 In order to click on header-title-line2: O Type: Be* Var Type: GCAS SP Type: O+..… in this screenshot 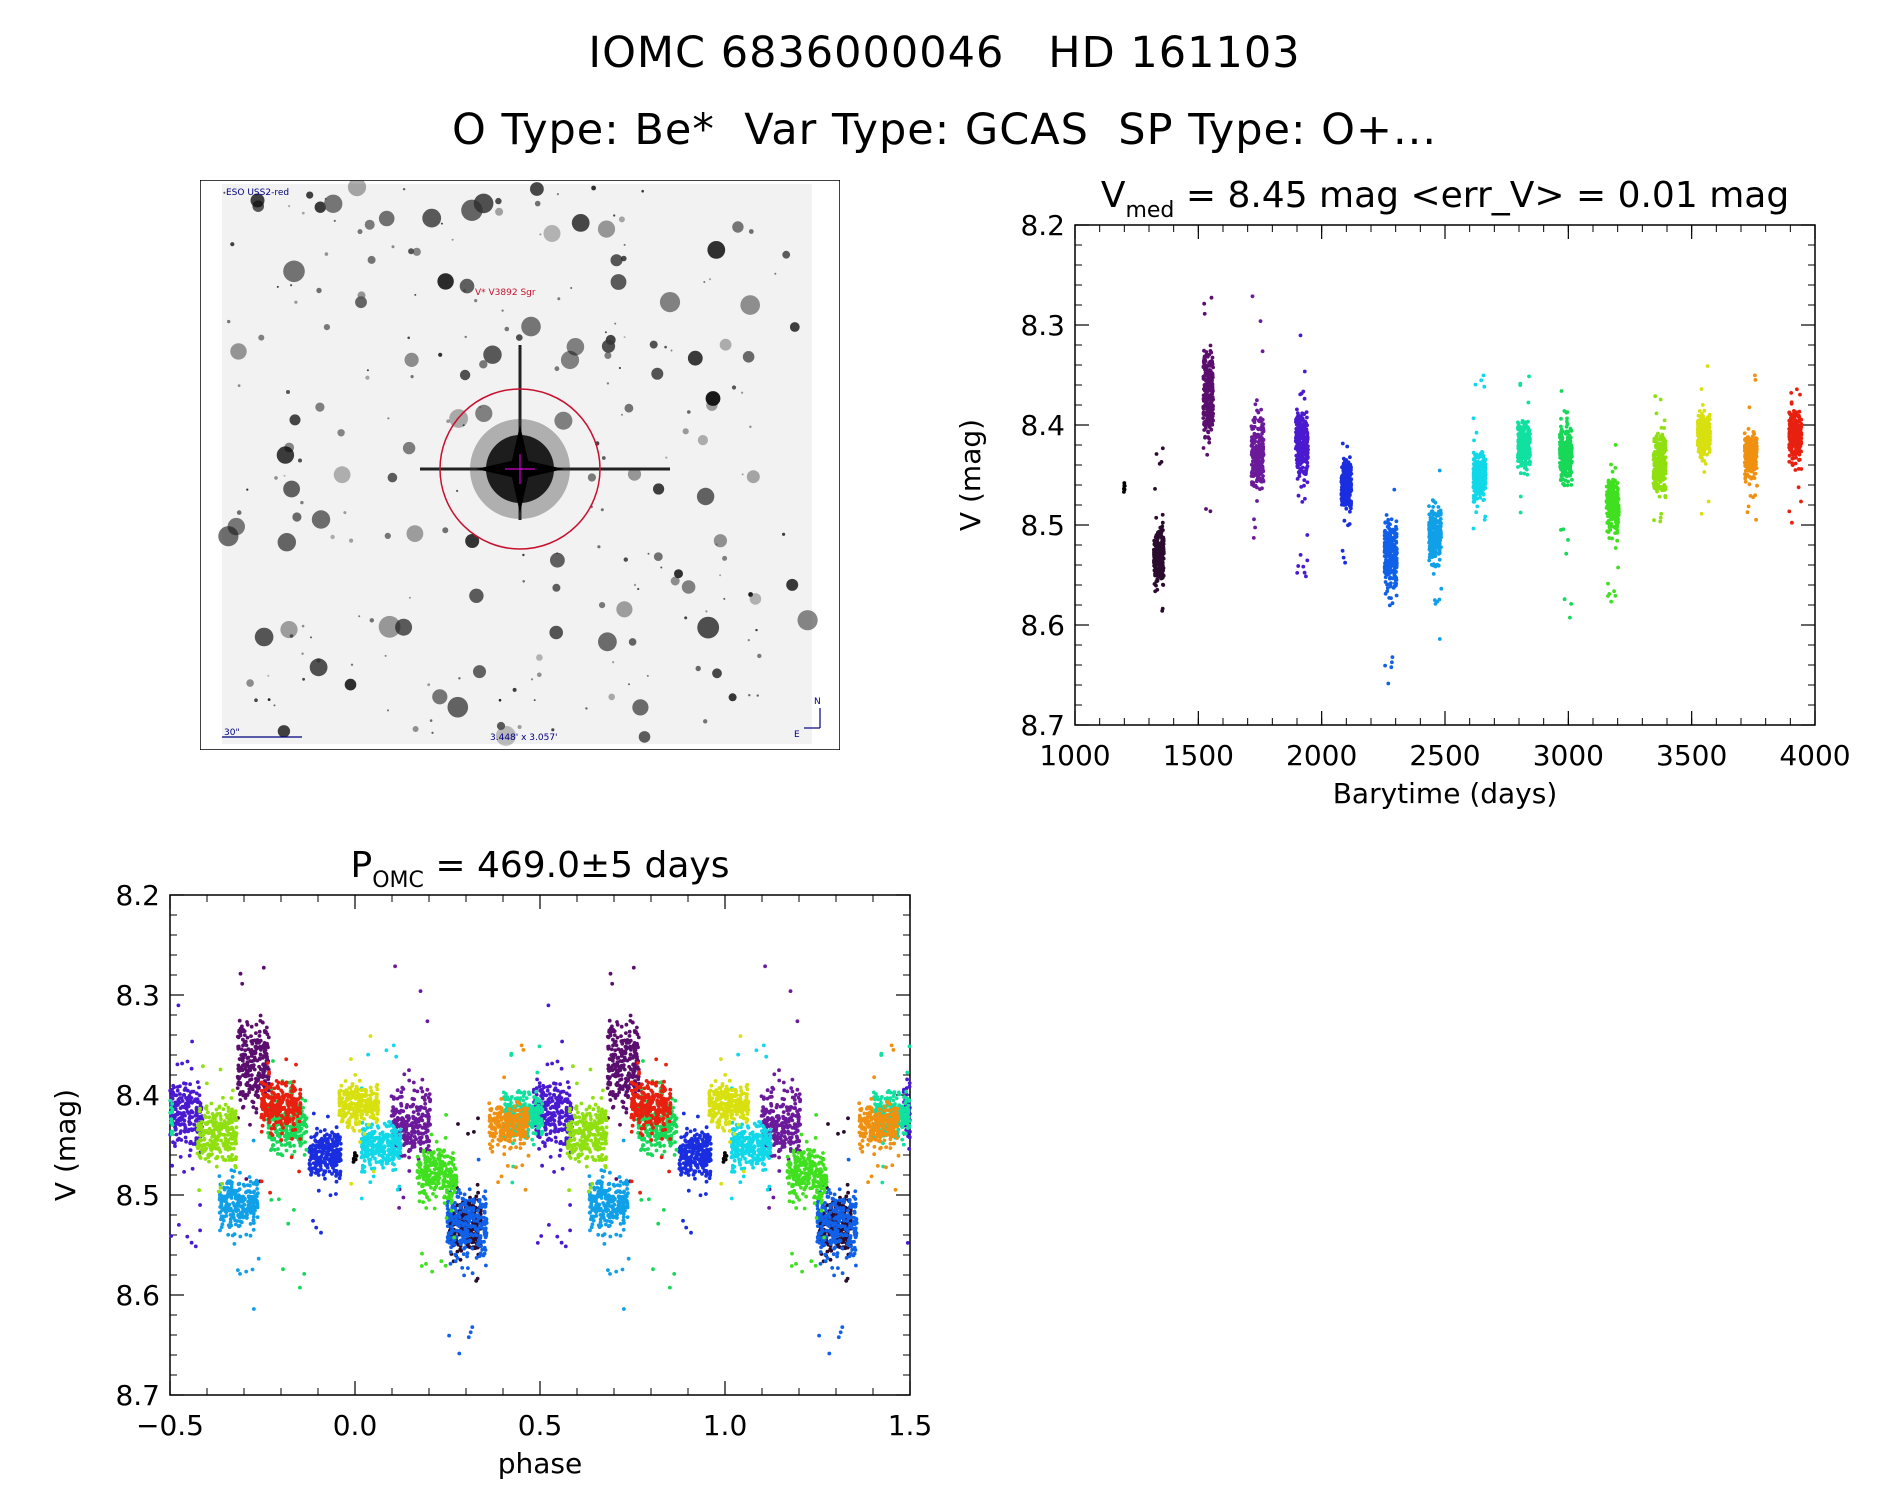, I will do `click(944, 130)`.